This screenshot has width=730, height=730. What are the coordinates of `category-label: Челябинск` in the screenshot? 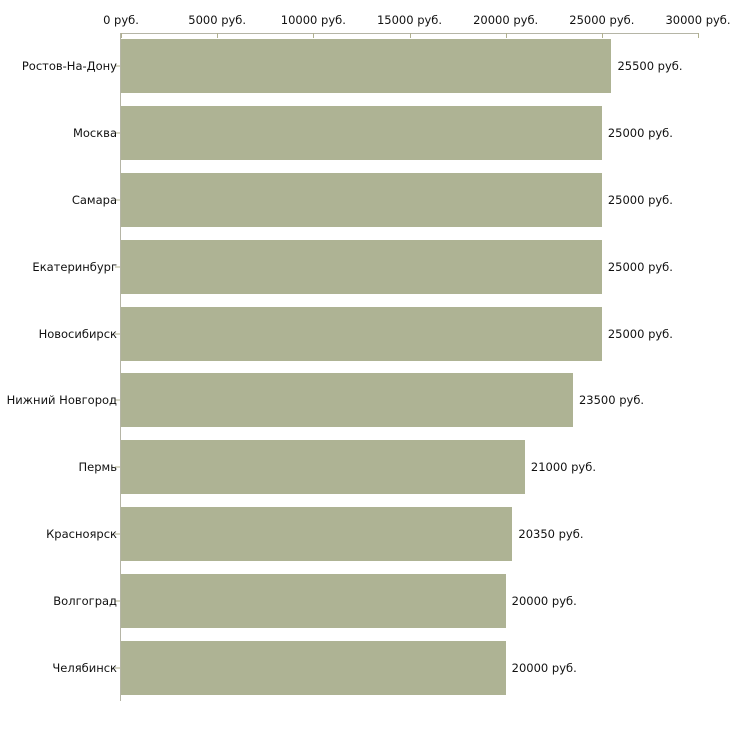 It's located at (84, 667).